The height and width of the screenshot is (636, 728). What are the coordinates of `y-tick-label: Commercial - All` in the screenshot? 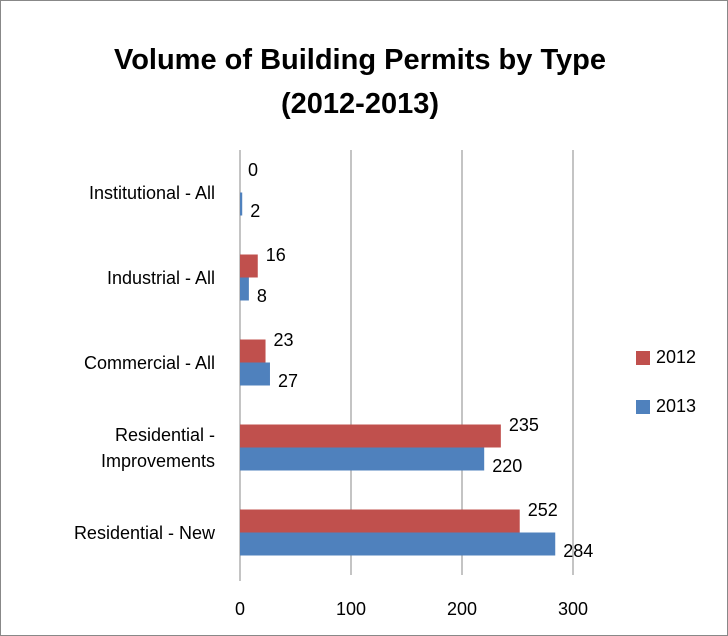 It's located at (149, 362).